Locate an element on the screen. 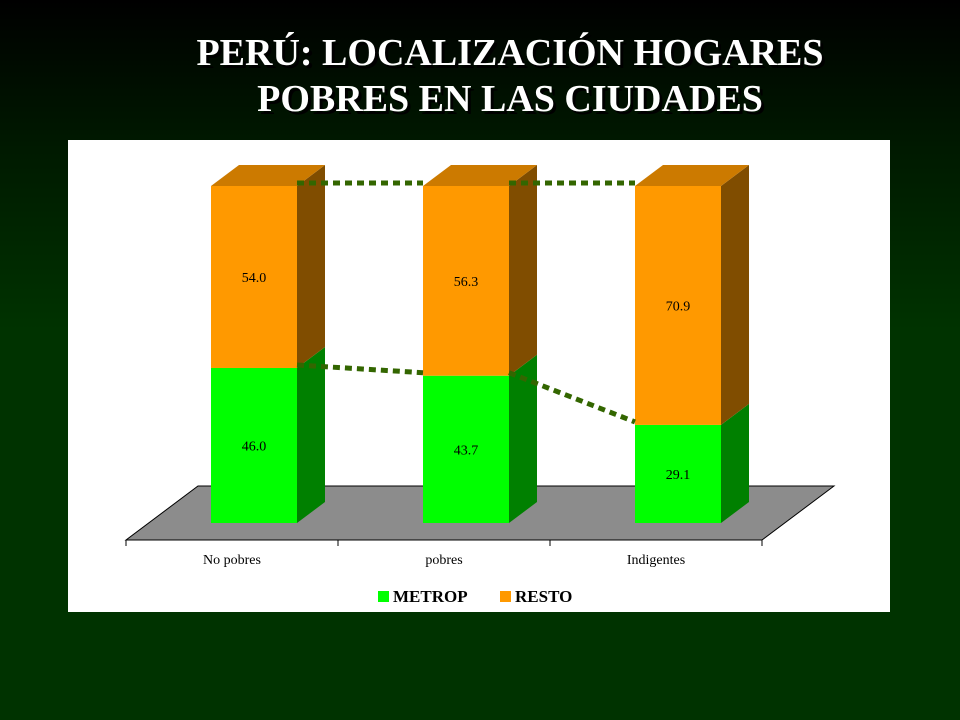 The height and width of the screenshot is (720, 960). value-label: 70.9 is located at coordinates (678, 306).